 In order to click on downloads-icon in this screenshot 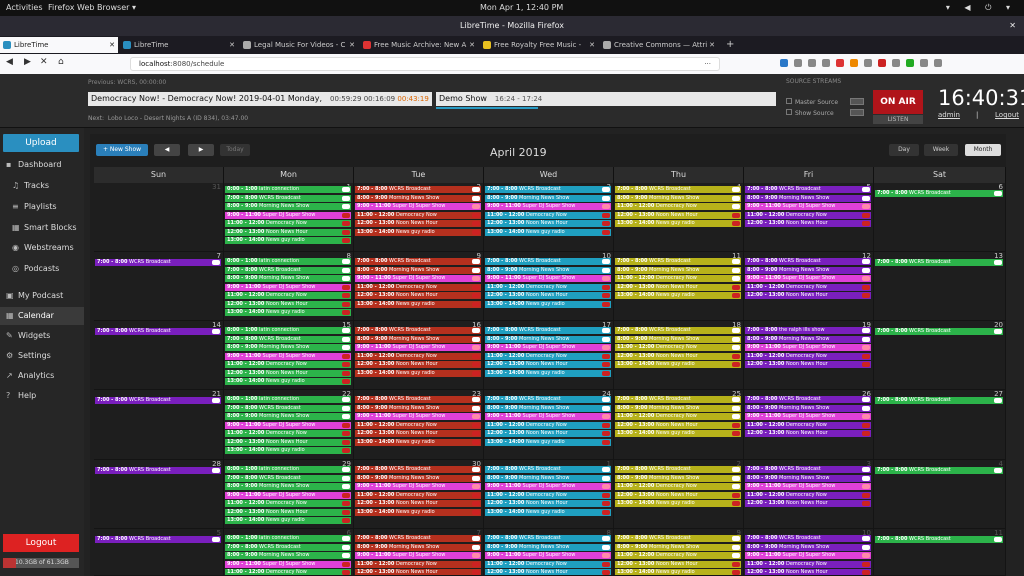, I will do `click(784, 63)`.